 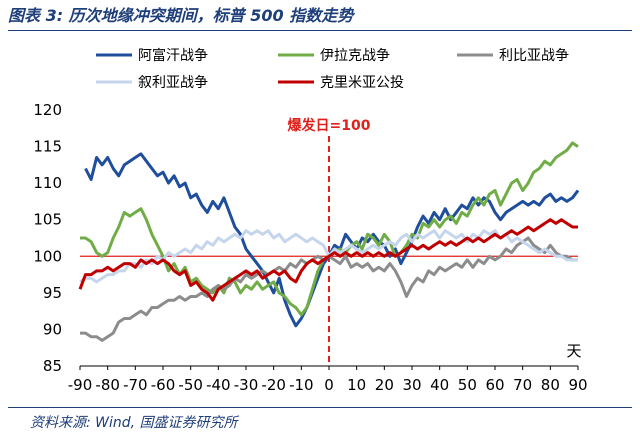 I want to click on x-unit-label: 天, so click(x=573, y=351).